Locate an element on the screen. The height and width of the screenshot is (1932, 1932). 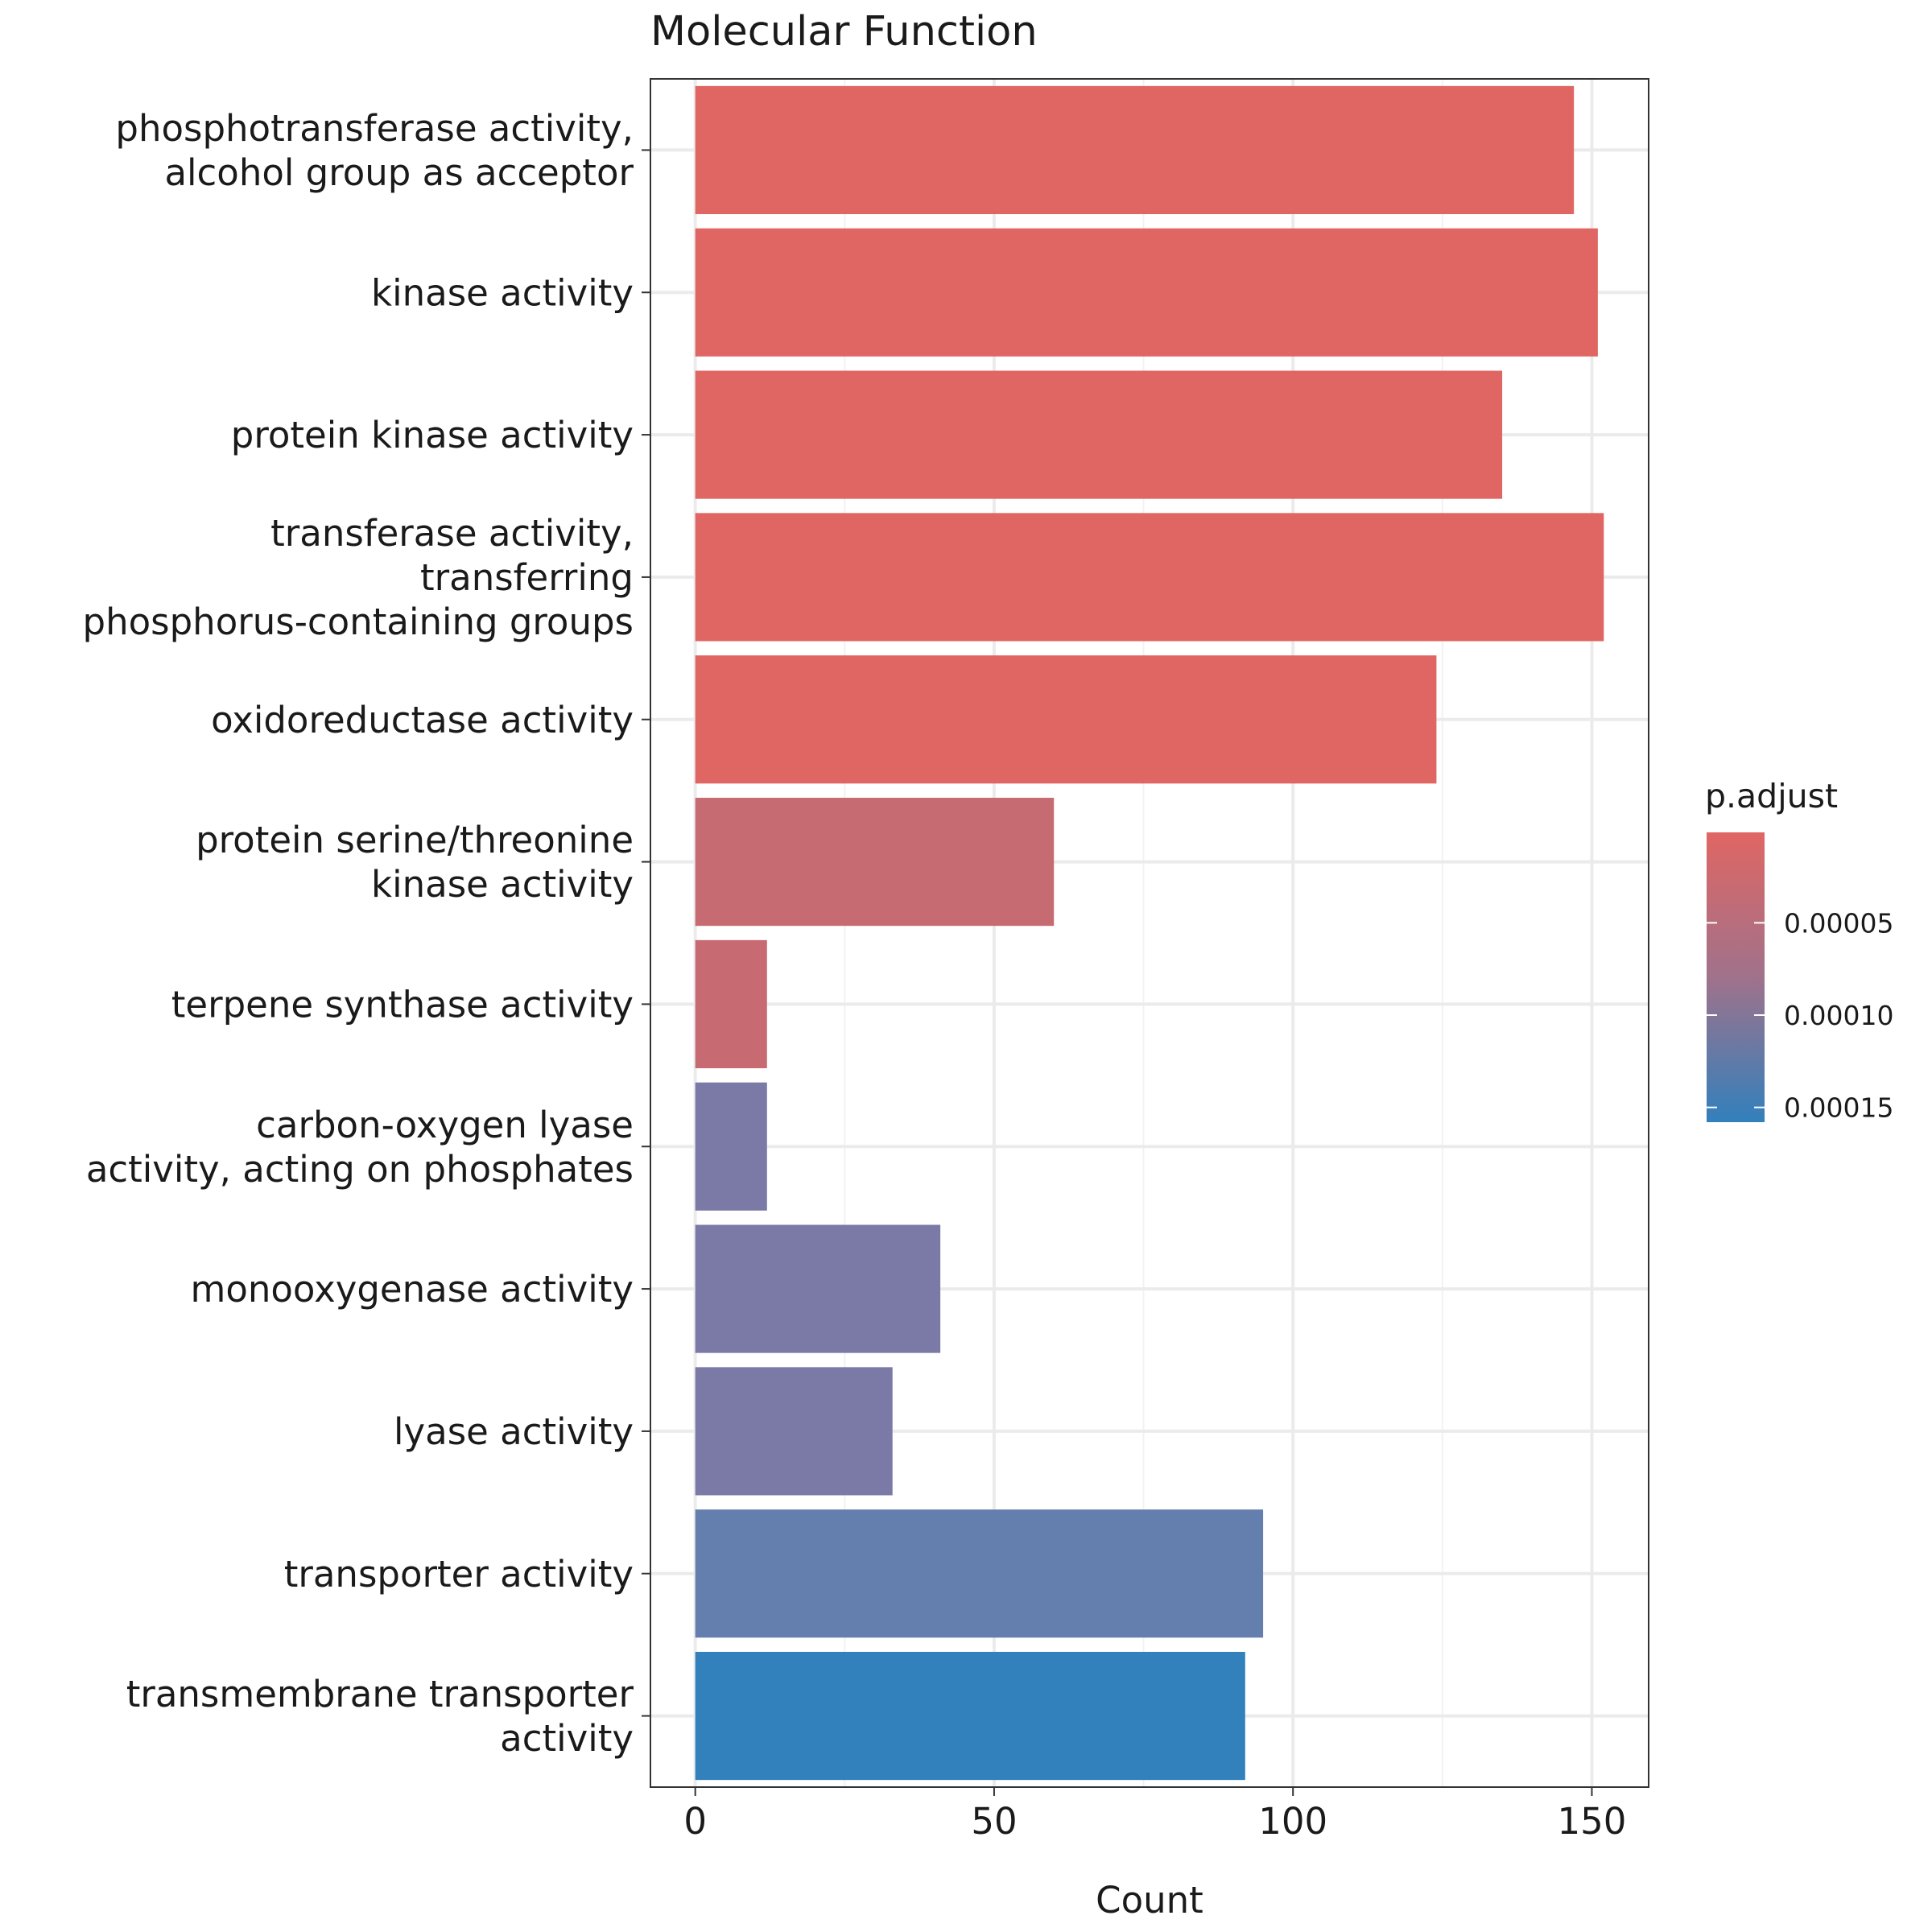
legend-tick-label: 0.00015 is located at coordinates (1838, 1108).